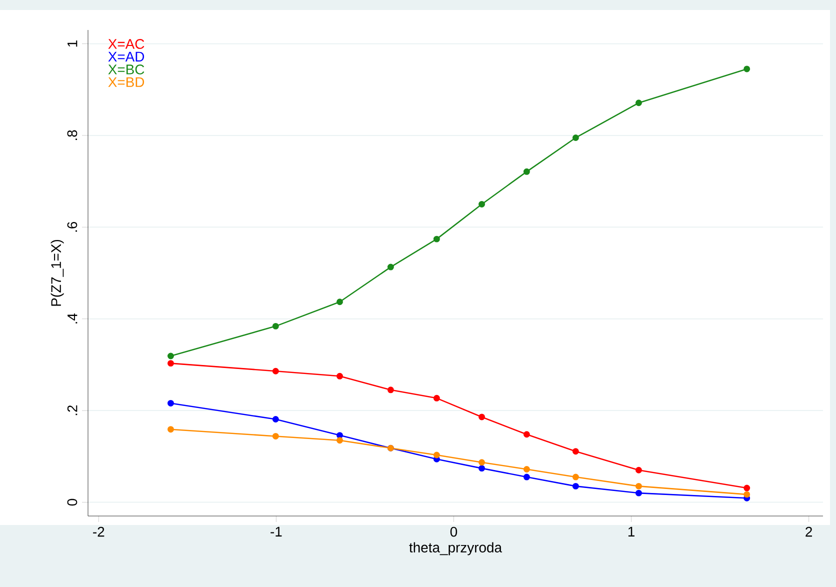 This screenshot has height=587, width=836. What do you see at coordinates (72, 502) in the screenshot?
I see `y-tick-label: 0` at bounding box center [72, 502].